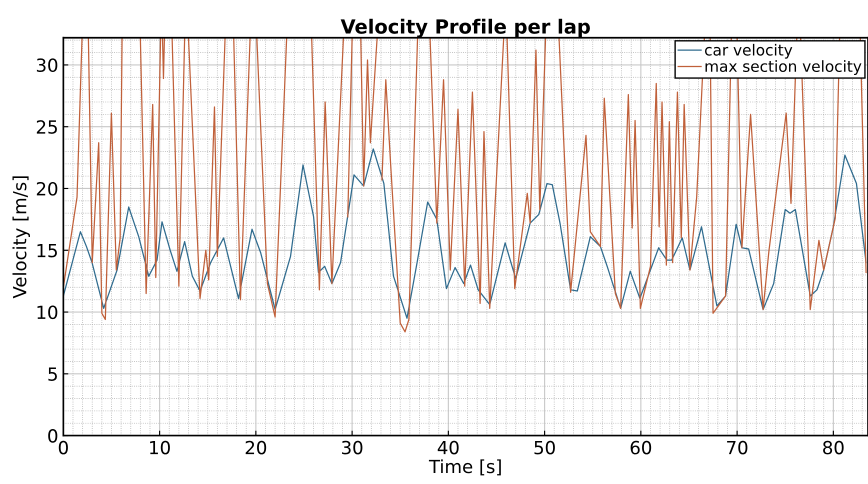  What do you see at coordinates (53, 436) in the screenshot?
I see `y-tick-label: 0` at bounding box center [53, 436].